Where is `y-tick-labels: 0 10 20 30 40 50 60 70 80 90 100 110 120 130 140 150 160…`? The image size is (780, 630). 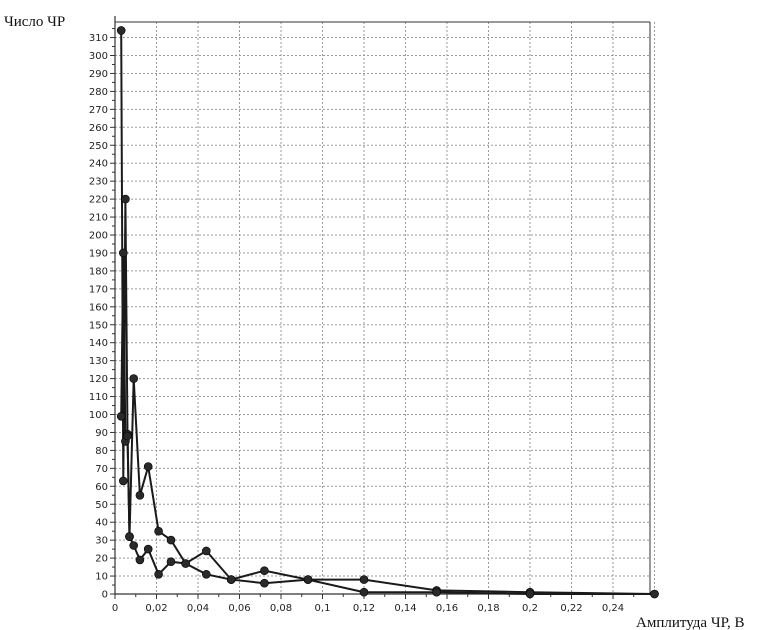 y-tick-labels: 0 10 20 30 40 50 60 70 80 90 100 110 120 130 140 150 160… is located at coordinates (102, 314).